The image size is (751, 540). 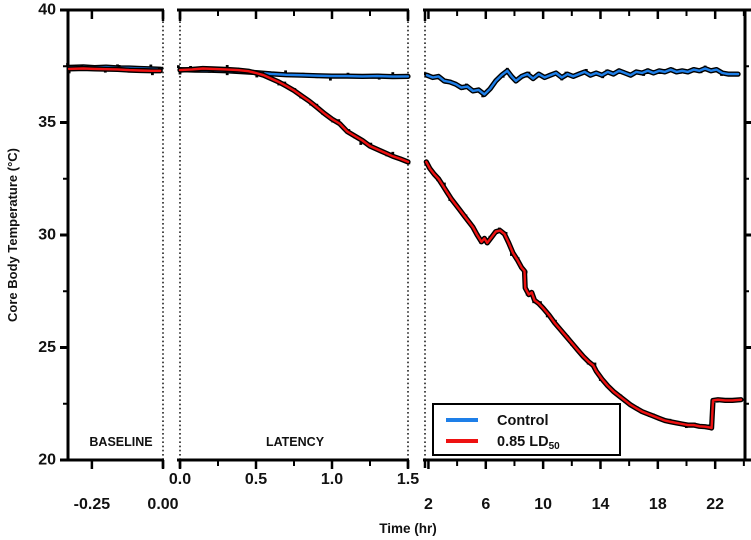 What do you see at coordinates (601, 504) in the screenshot?
I see `x-tick-label: 14` at bounding box center [601, 504].